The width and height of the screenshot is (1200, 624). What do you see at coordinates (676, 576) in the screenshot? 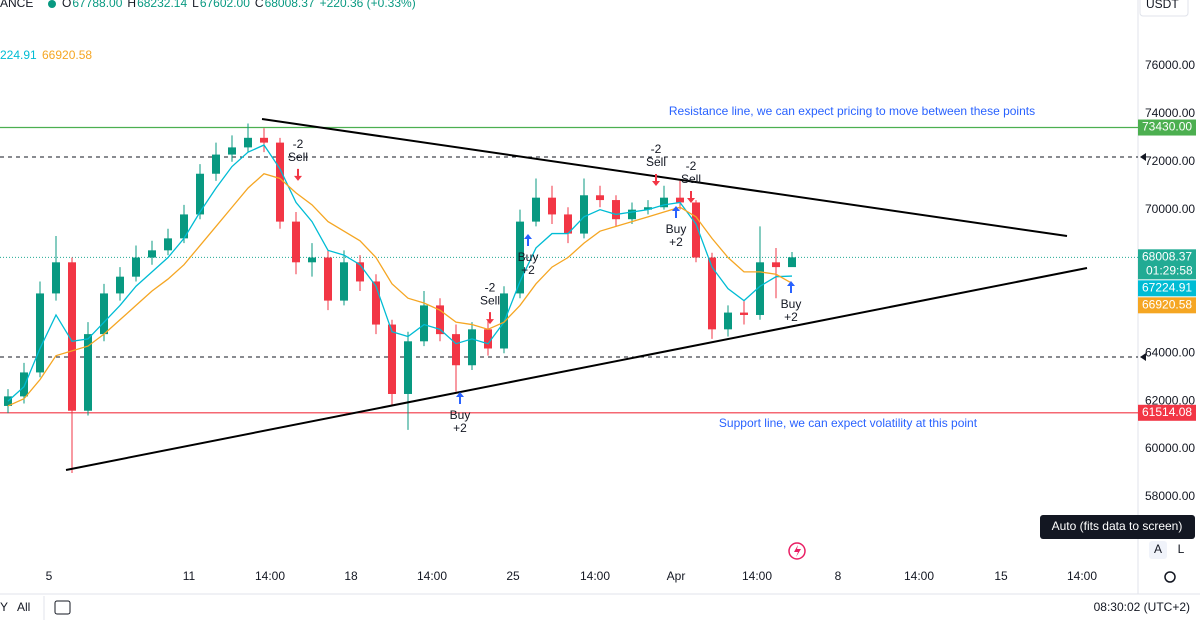
I see `x-tick-label: Apr` at bounding box center [676, 576].